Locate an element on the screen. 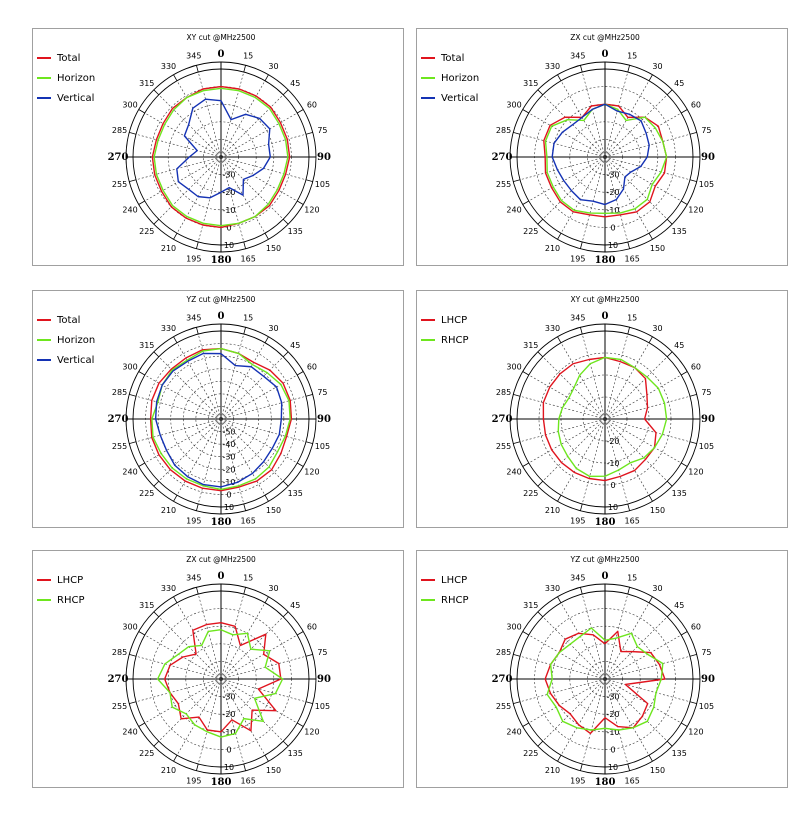 The width and height of the screenshot is (800, 816). angle-tick-label: 330 is located at coordinates (168, 328).